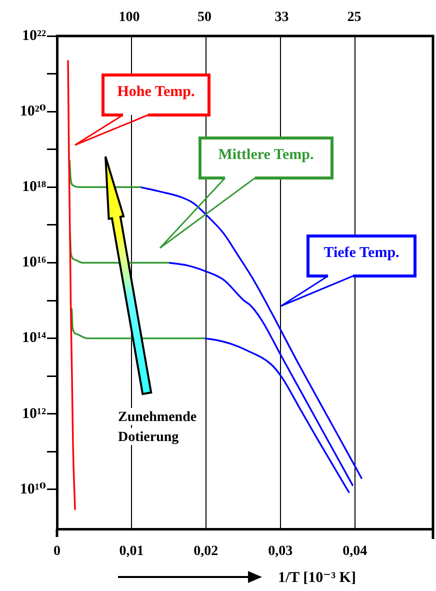  What do you see at coordinates (354, 17) in the screenshot?
I see `text: 25` at bounding box center [354, 17].